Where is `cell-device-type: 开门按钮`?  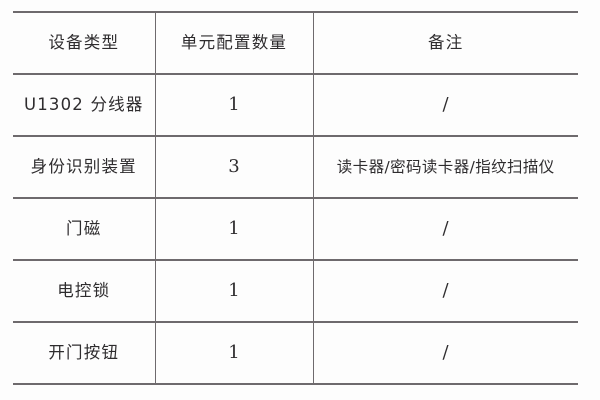 cell-device-type: 开门按钮 is located at coordinates (84, 353).